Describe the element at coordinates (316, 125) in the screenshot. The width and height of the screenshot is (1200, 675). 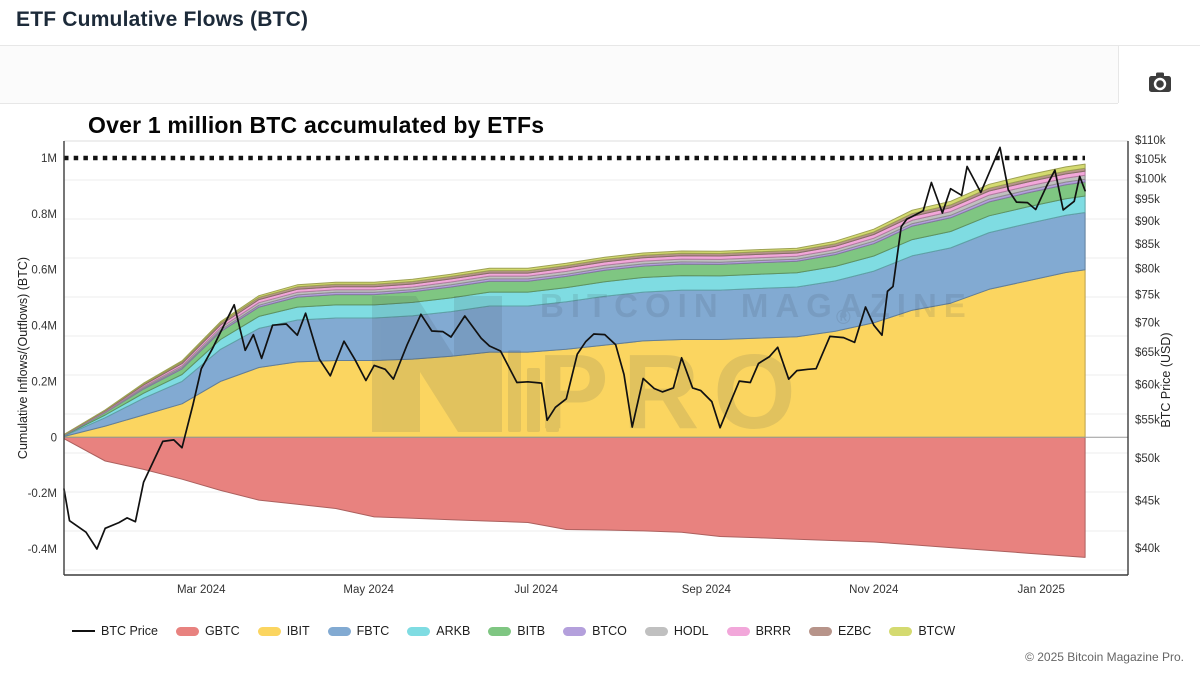
I see `chart-annotation-title: Over 1 million BTC accumulated by ETFs` at that location.